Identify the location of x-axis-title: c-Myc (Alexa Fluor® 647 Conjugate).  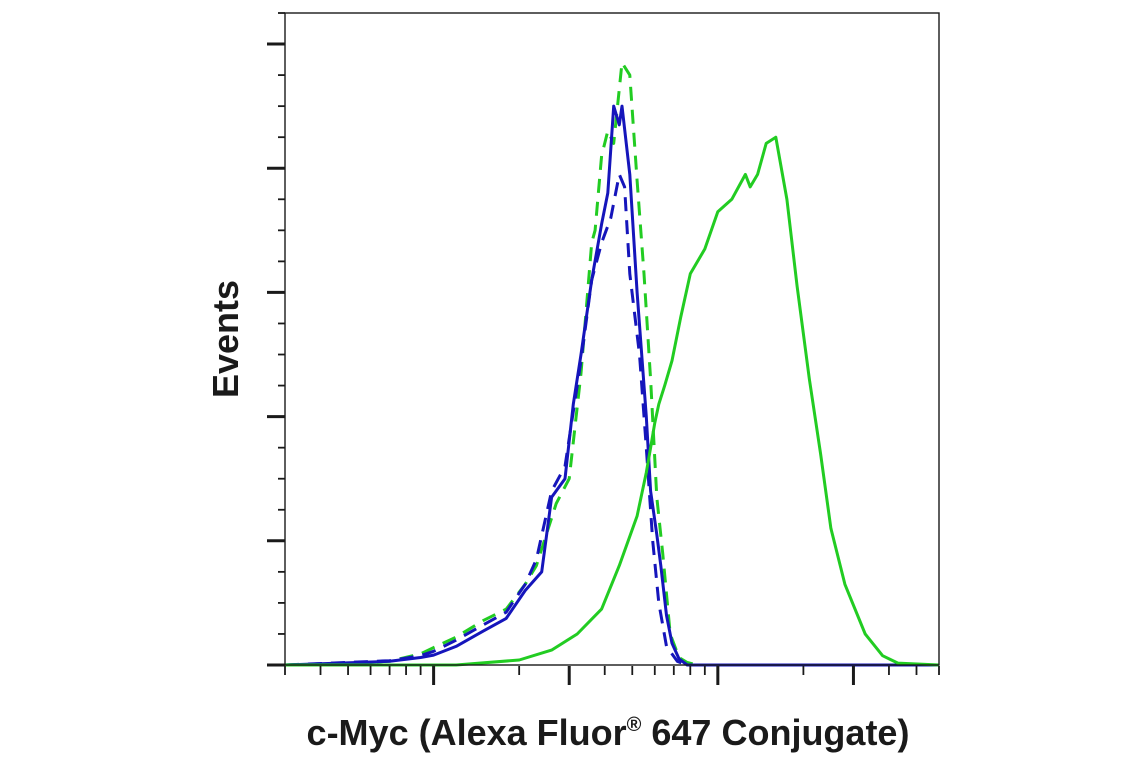
(608, 732).